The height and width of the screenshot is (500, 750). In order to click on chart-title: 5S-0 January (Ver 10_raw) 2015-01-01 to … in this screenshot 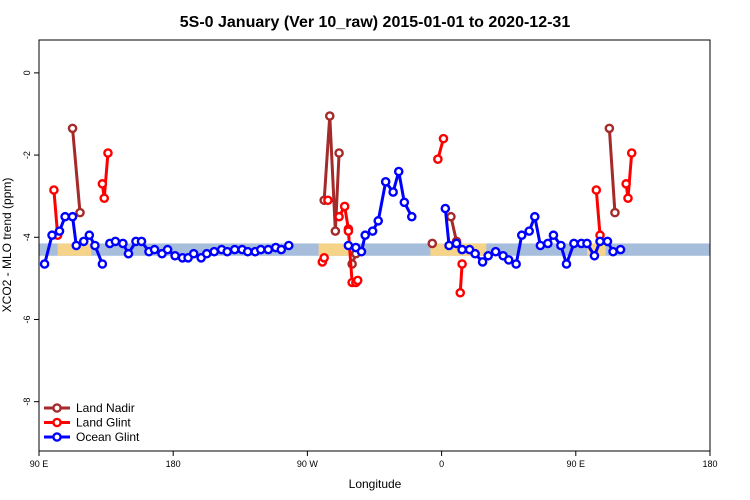, I will do `click(375, 22)`.